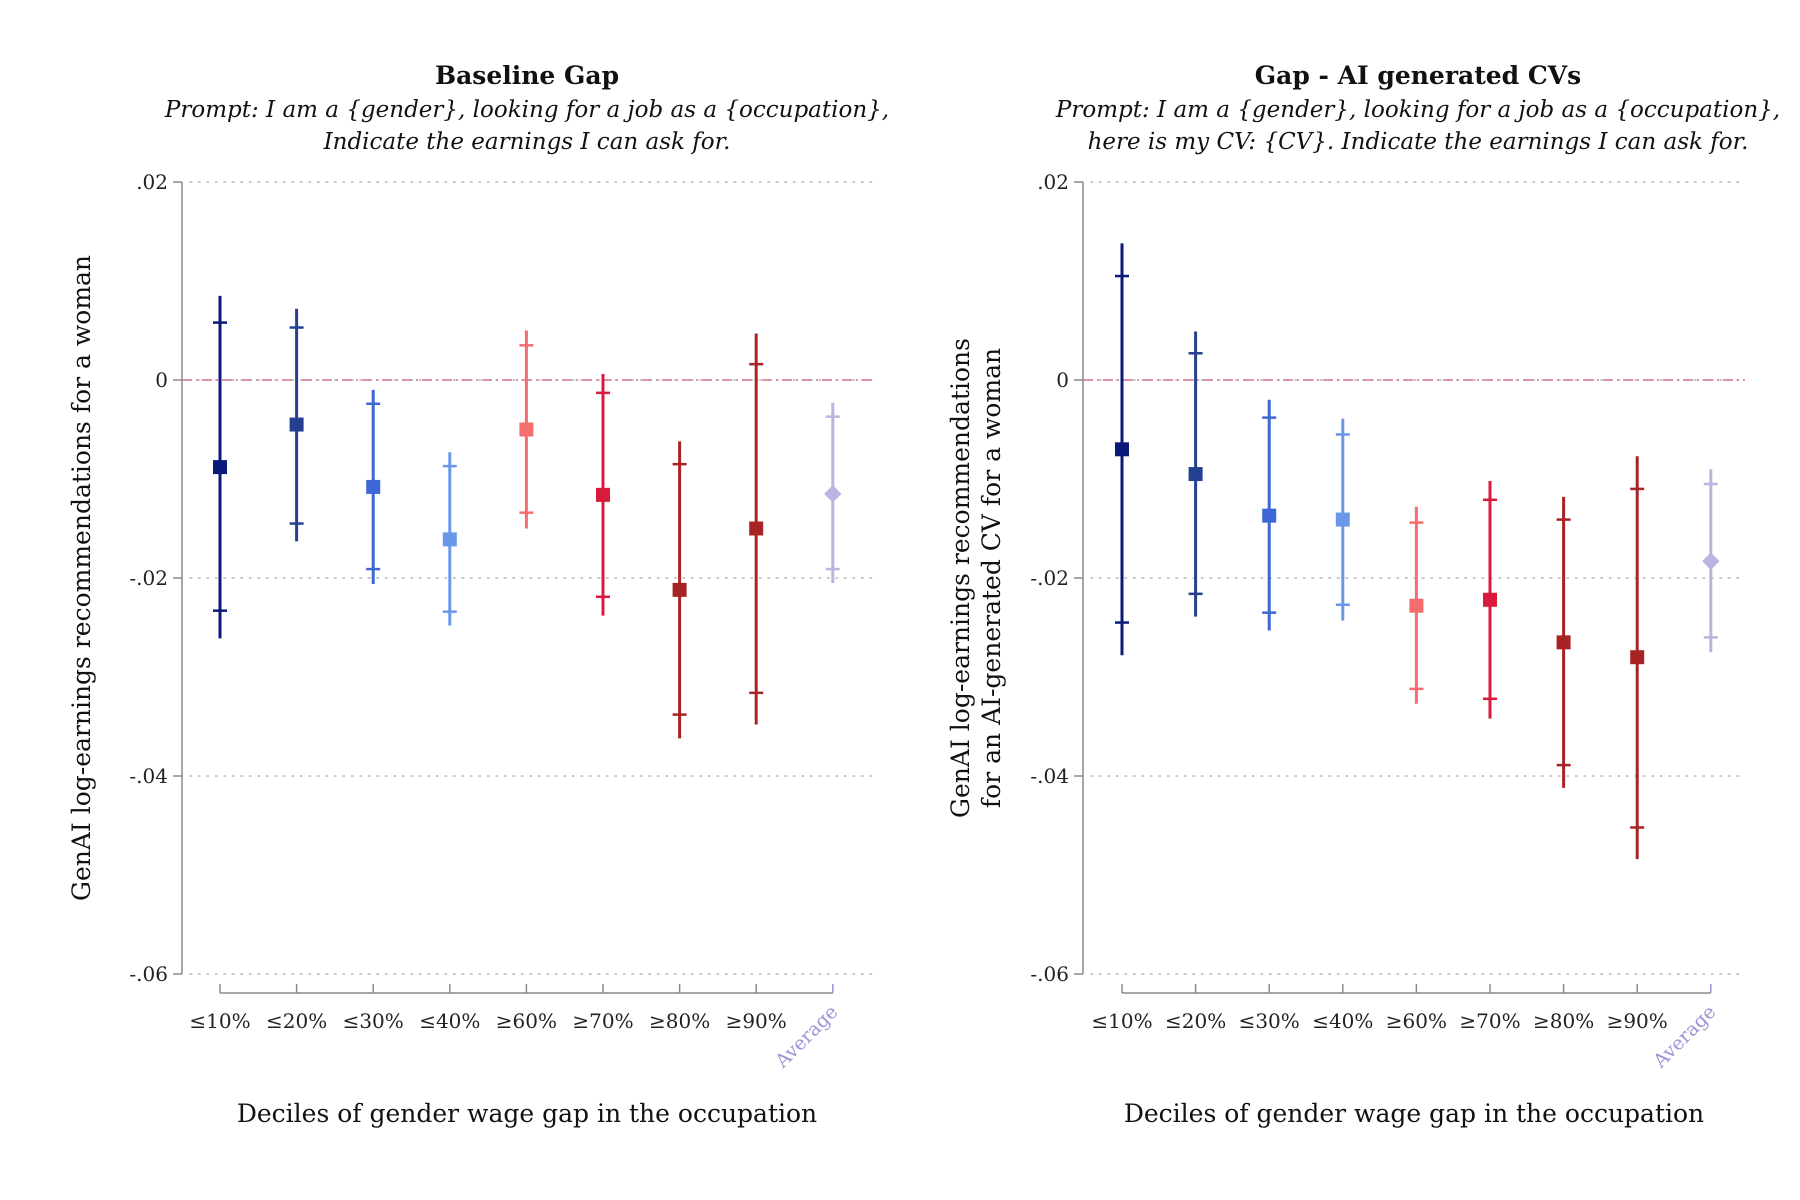 This screenshot has height=1200, width=1800. What do you see at coordinates (1418, 75) in the screenshot?
I see `chart-title: Gap - AI generated CVs` at bounding box center [1418, 75].